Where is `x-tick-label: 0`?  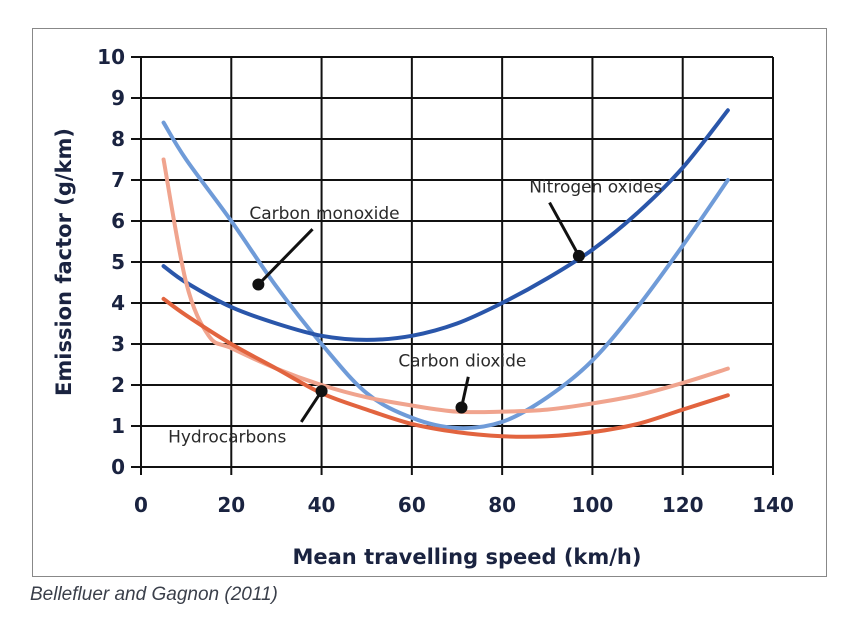
x-tick-label: 0 is located at coordinates (141, 505).